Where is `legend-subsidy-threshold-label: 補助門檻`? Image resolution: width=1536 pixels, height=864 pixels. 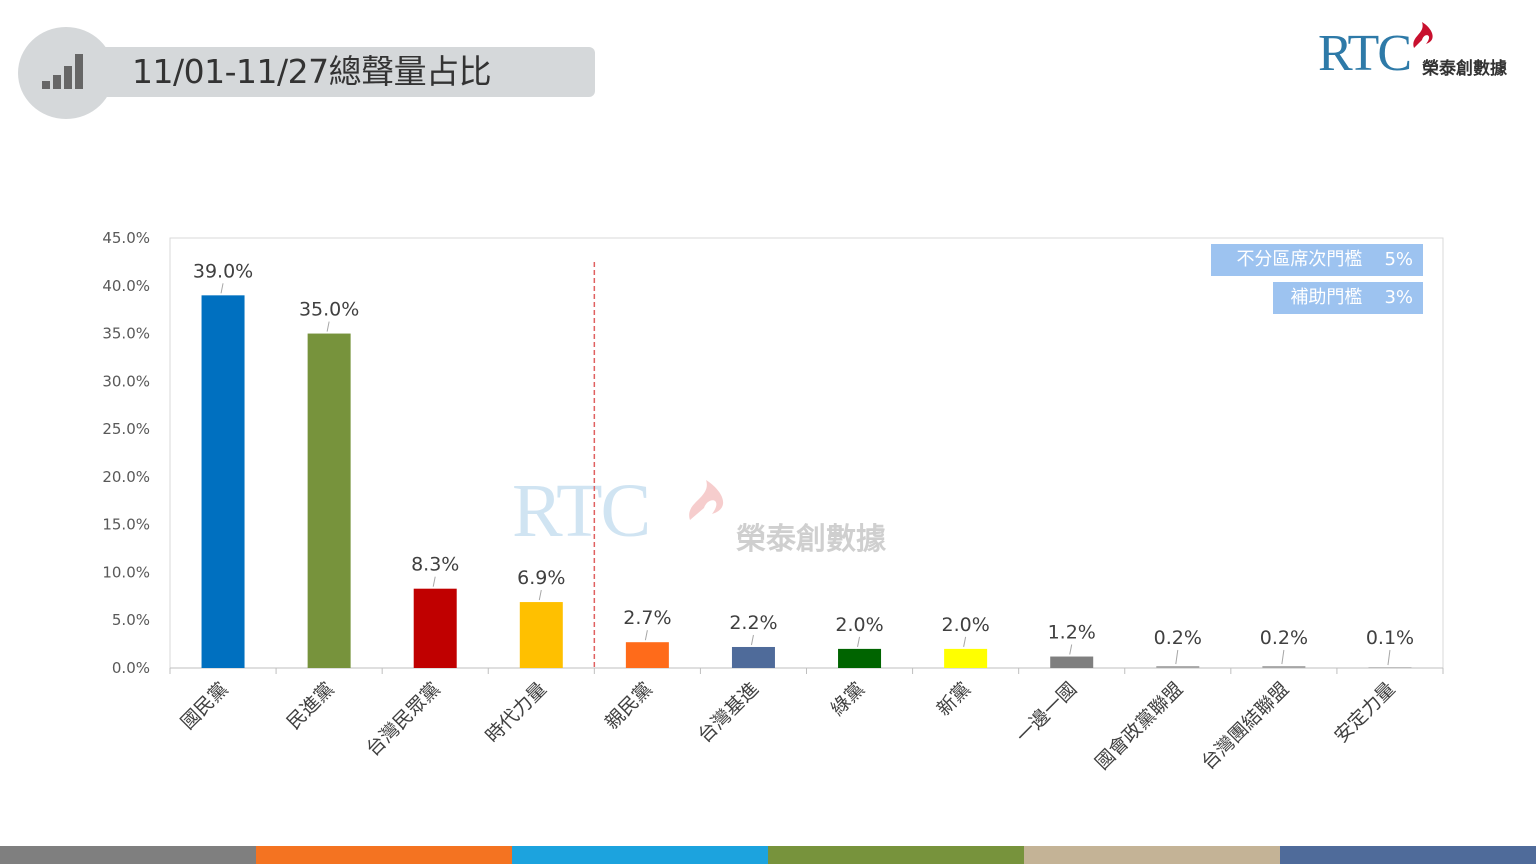 legend-subsidy-threshold-label: 補助門檻 is located at coordinates (1326, 297).